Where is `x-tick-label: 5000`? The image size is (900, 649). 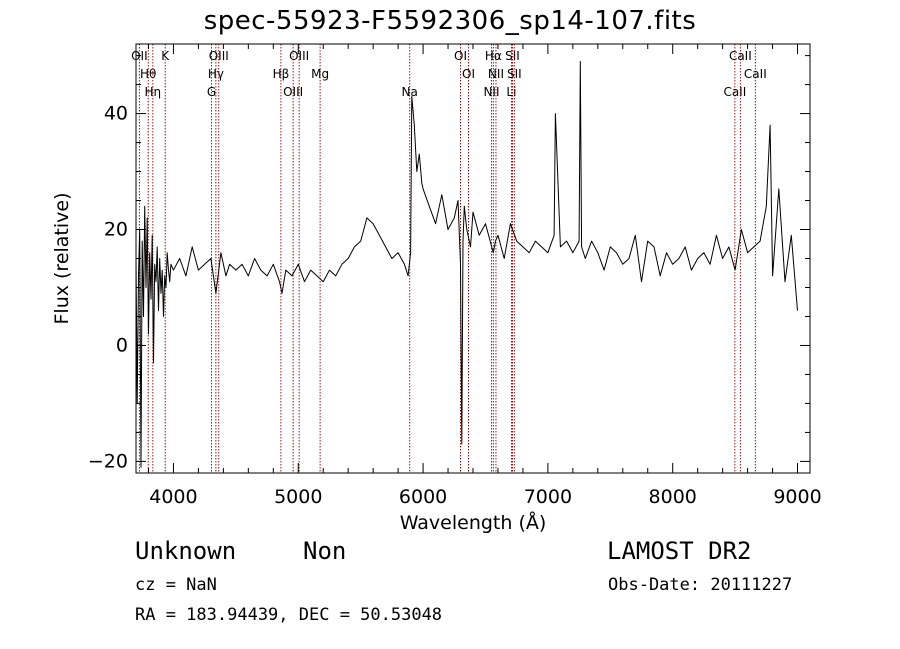 x-tick-label: 5000 is located at coordinates (298, 497).